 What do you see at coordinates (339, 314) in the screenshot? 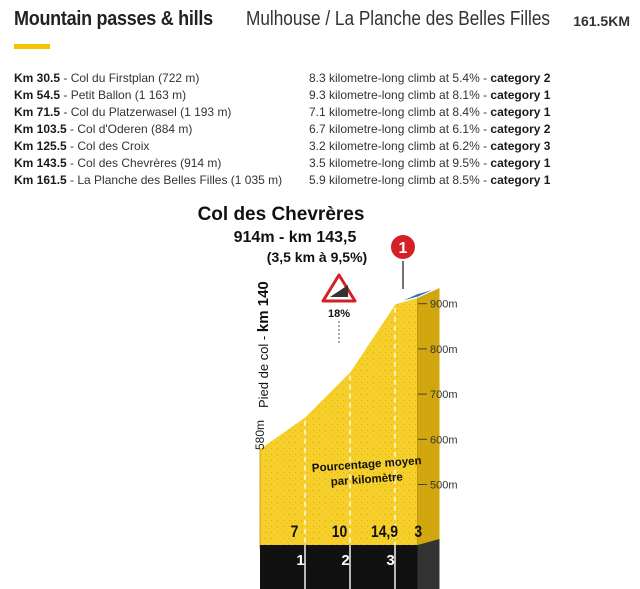
I see `max-gradient-label: 18%` at bounding box center [339, 314].